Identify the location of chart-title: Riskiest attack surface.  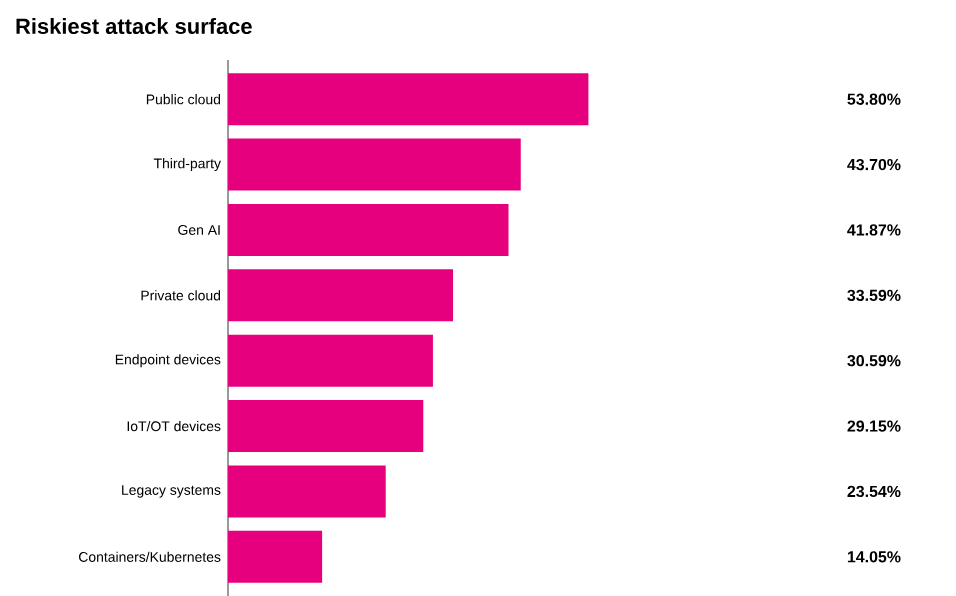
(134, 26).